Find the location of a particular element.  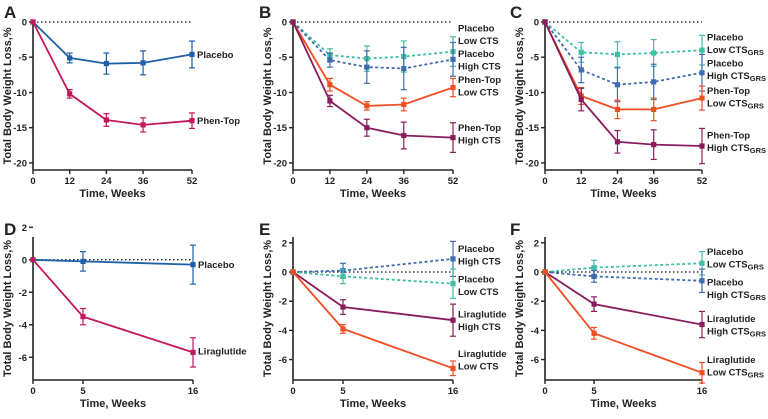

series-phen-top-low-cts-grs: Phen-Top Low CTSGRS is located at coordinates (653, 70).